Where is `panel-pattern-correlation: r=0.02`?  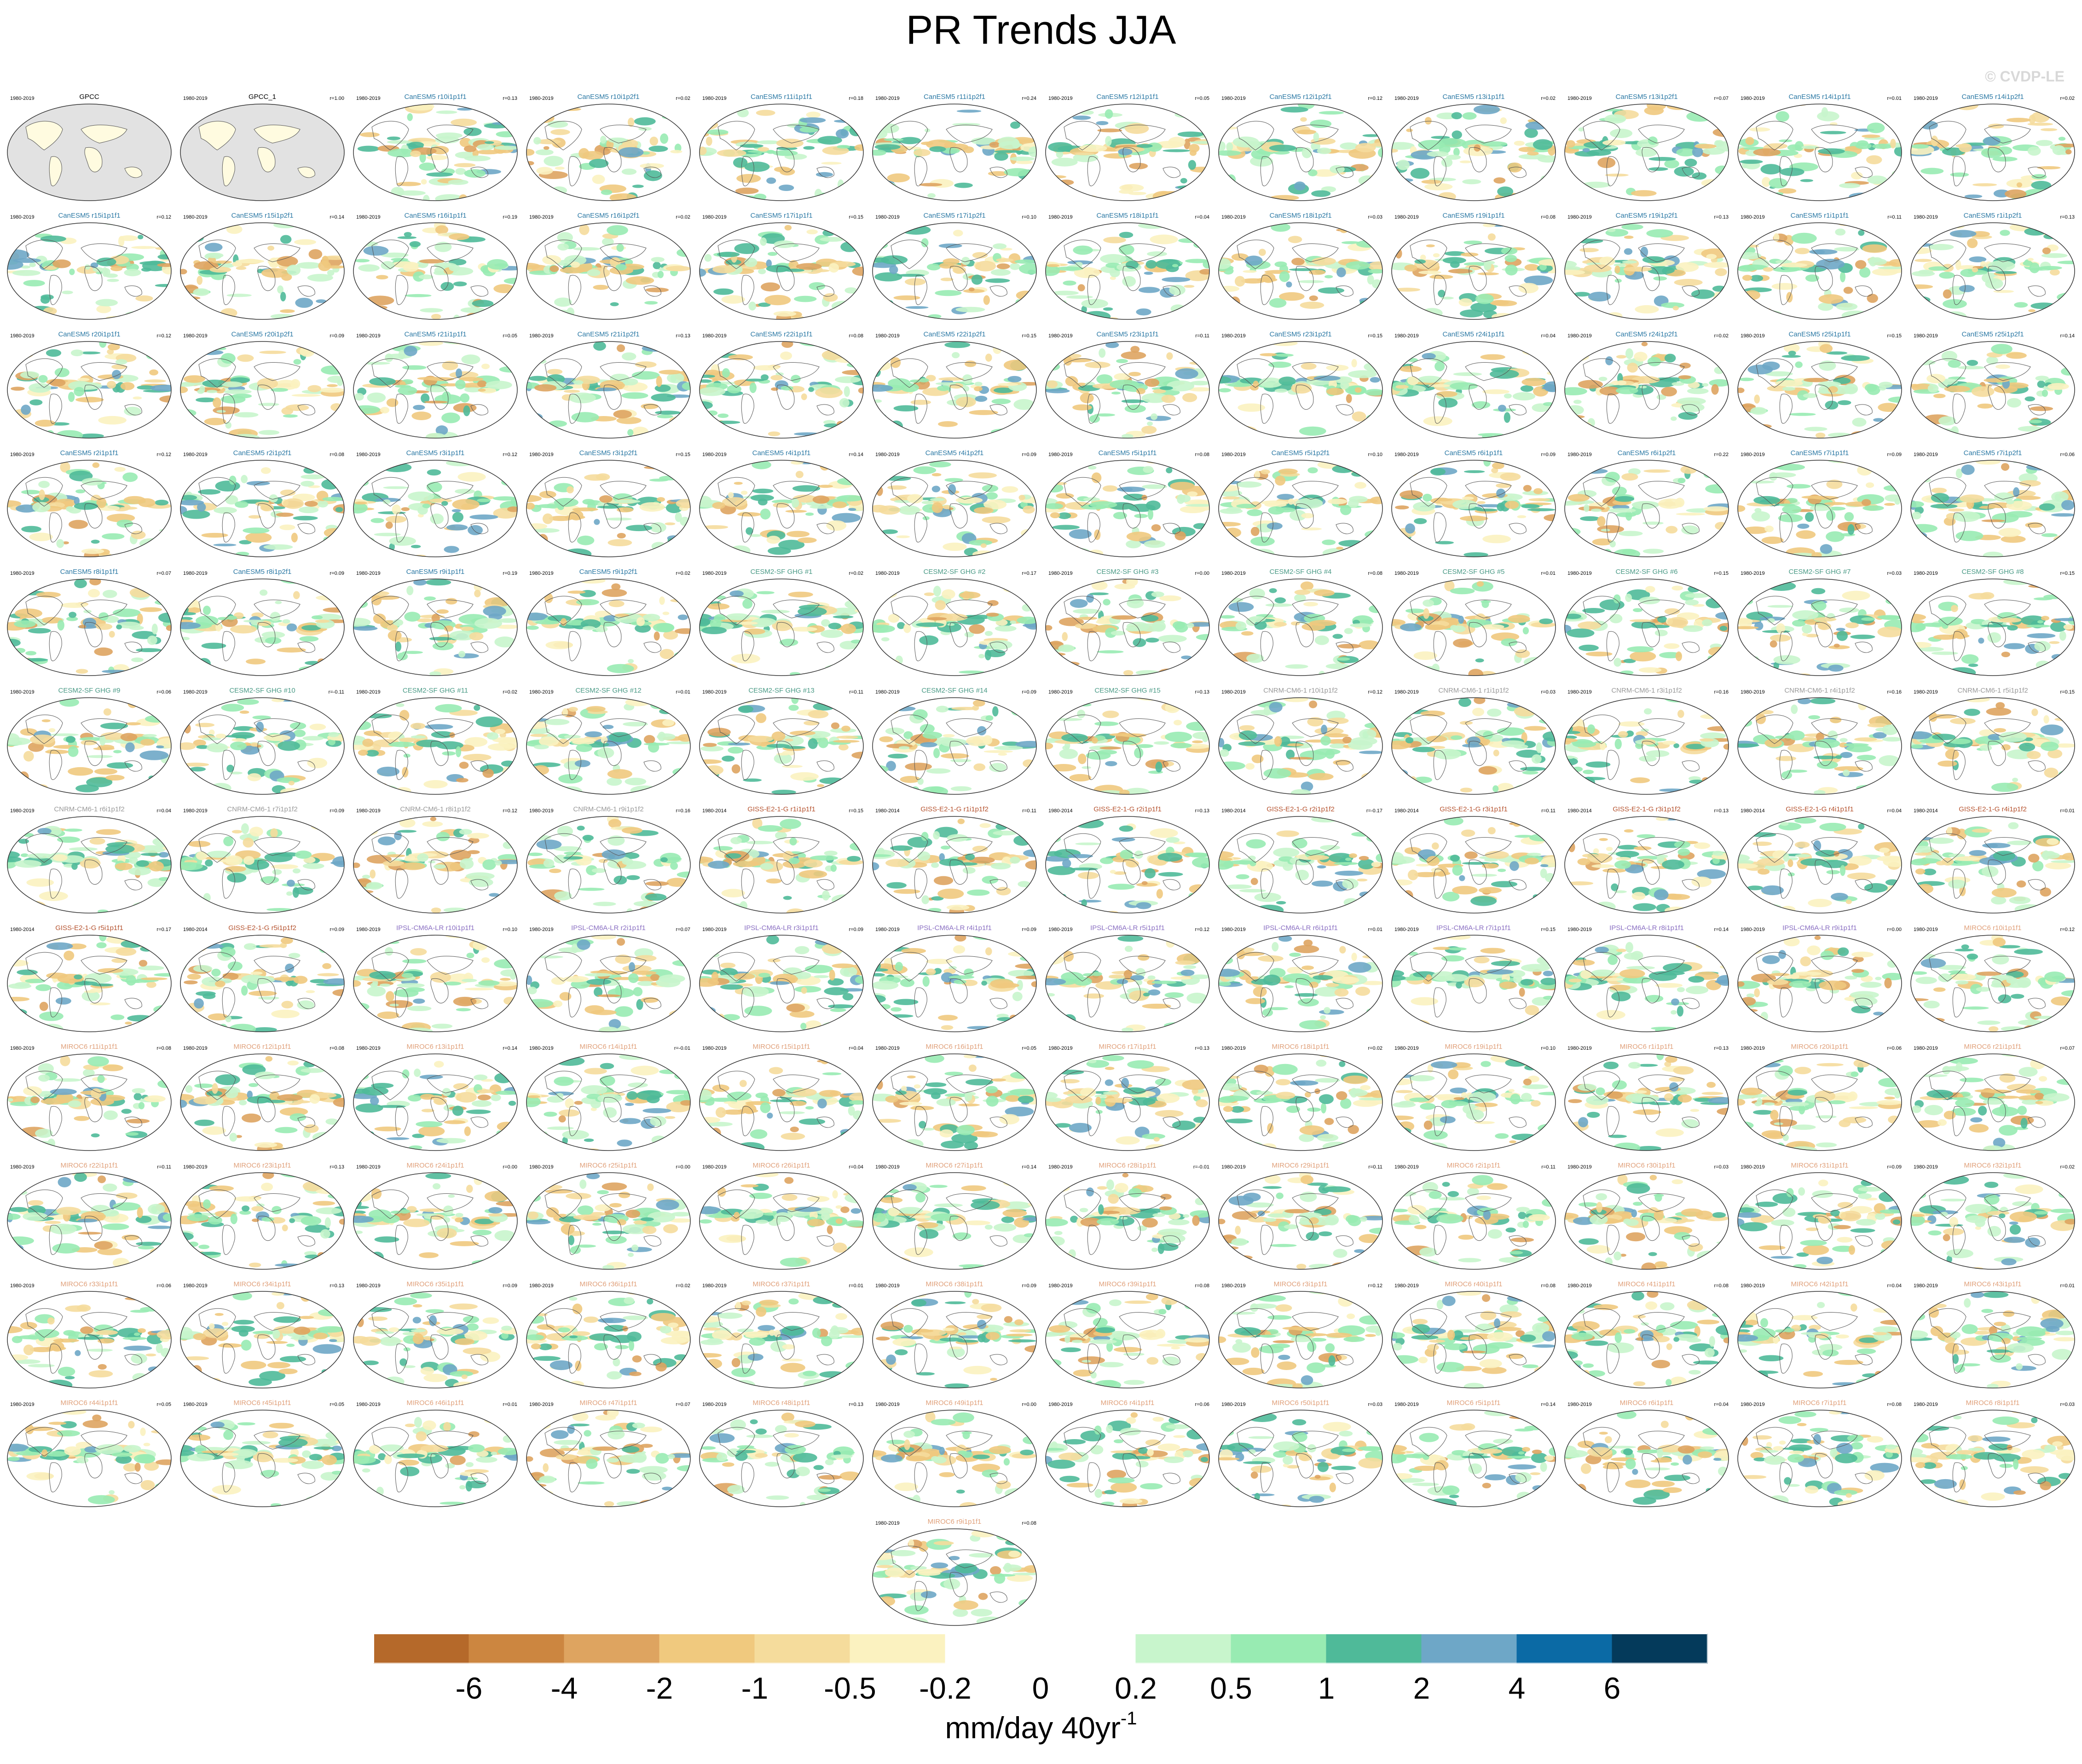
panel-pattern-correlation: r=0.02 is located at coordinates (683, 573).